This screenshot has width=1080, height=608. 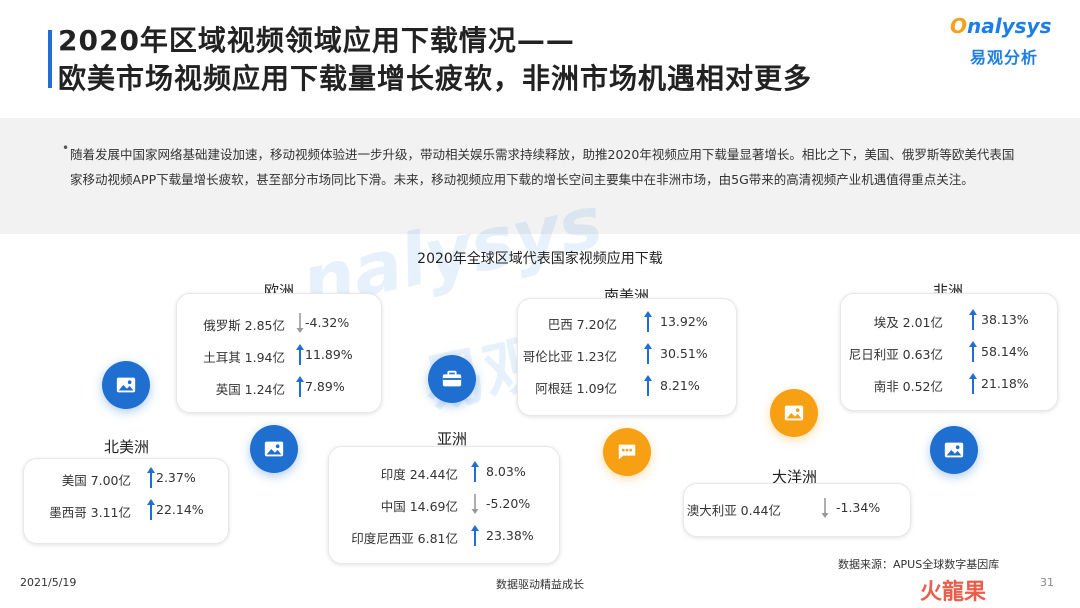 I want to click on growth-rate: 11.89%, so click(x=329, y=354).